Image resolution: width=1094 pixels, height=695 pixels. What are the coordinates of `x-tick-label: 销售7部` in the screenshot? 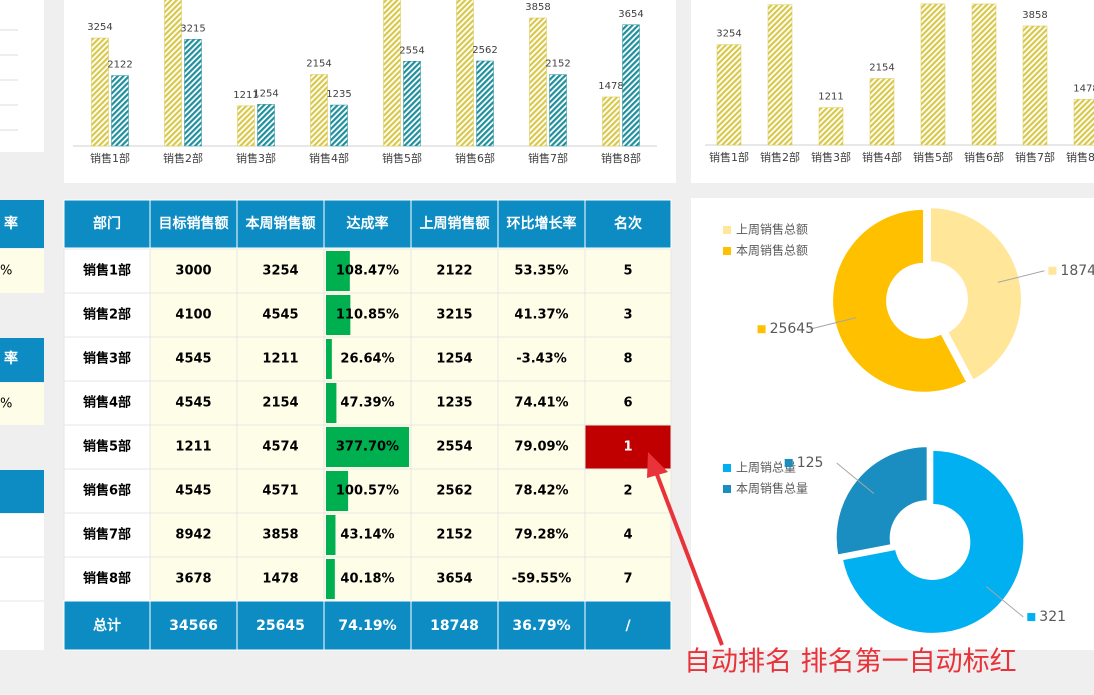 It's located at (1035, 157).